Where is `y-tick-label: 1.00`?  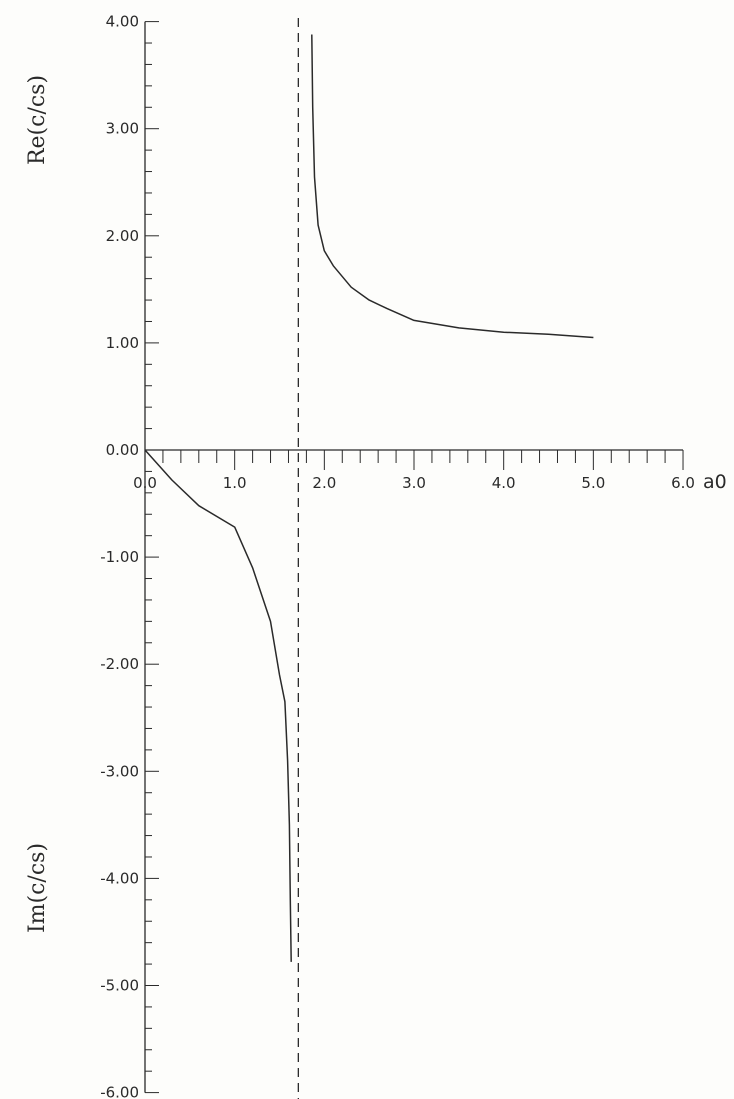 y-tick-label: 1.00 is located at coordinates (122, 343).